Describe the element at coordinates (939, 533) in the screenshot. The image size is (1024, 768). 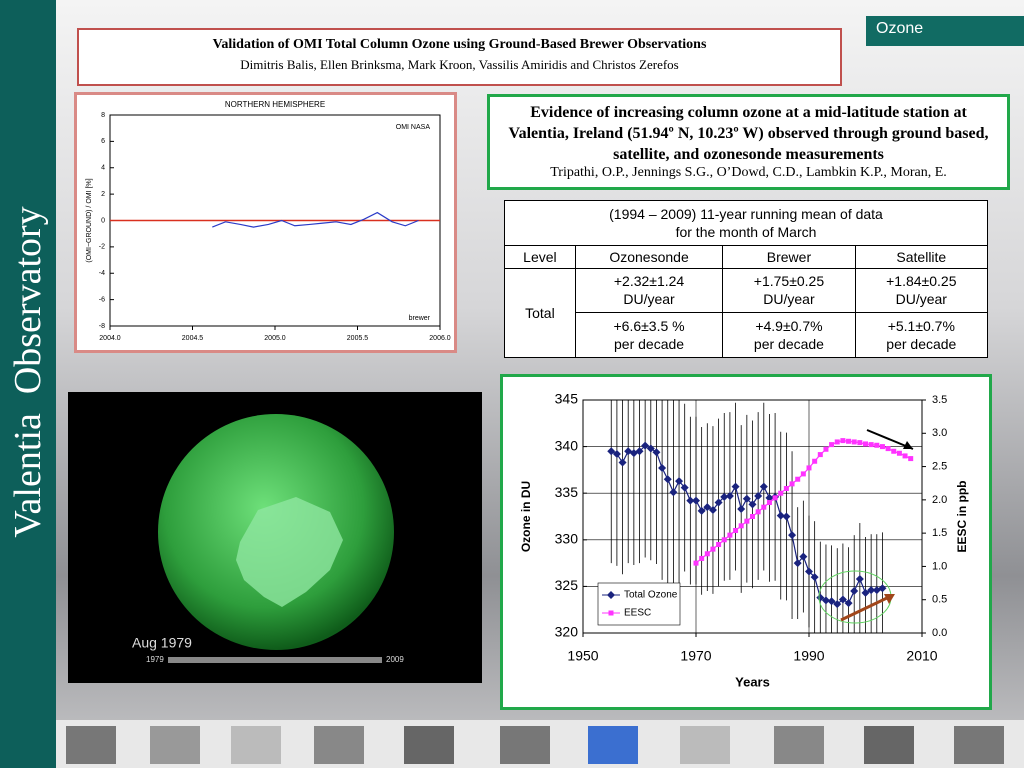
I see `y2-tick-label: 1.5` at that location.